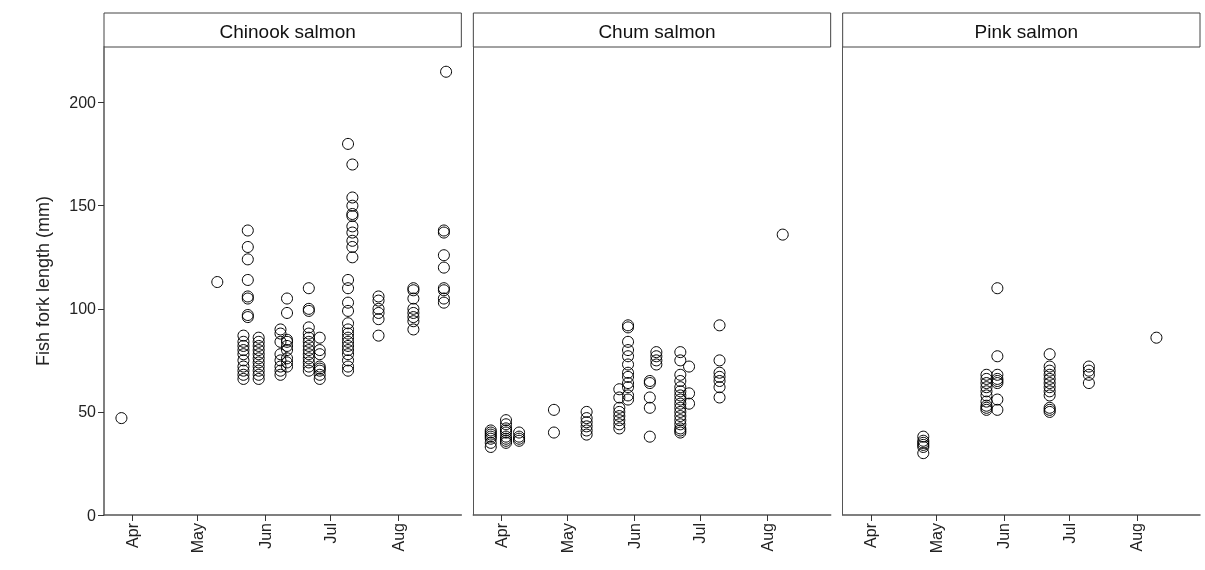  What do you see at coordinates (1026, 31) in the screenshot?
I see `chart-title: Pink salmon` at bounding box center [1026, 31].